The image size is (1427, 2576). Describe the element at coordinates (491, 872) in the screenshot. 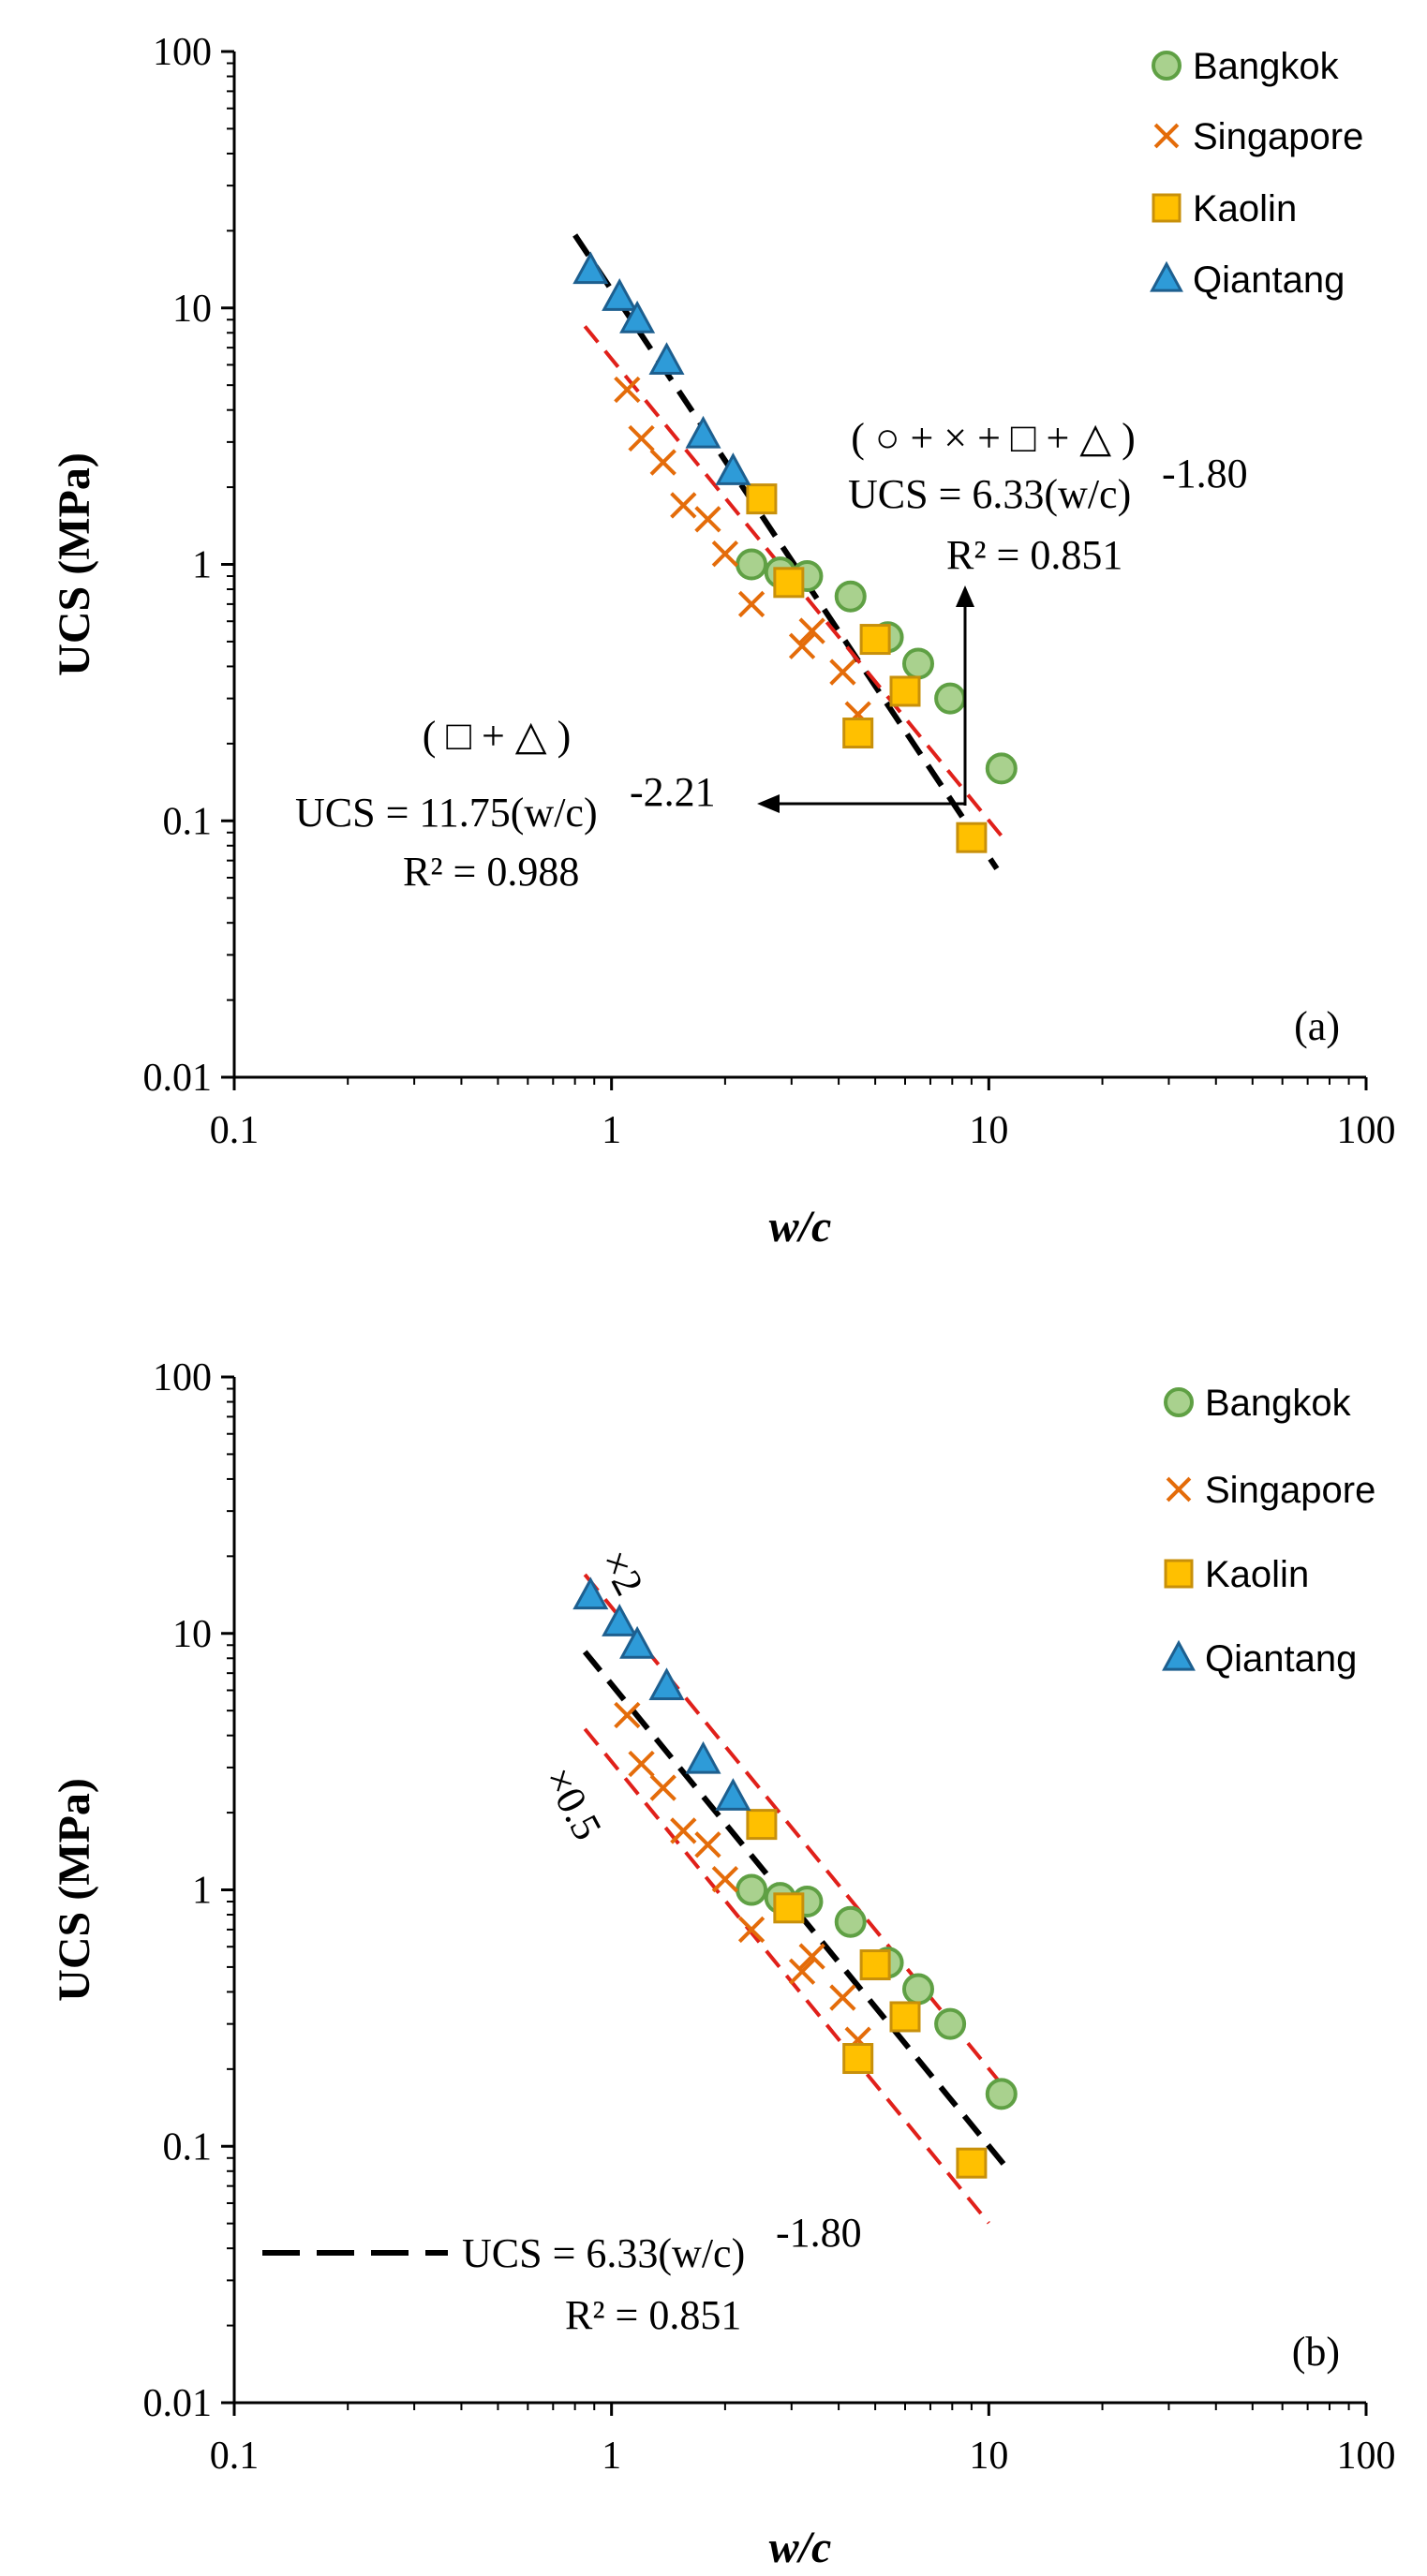

I see `kq-fit-r2: R² = 0.988` at that location.